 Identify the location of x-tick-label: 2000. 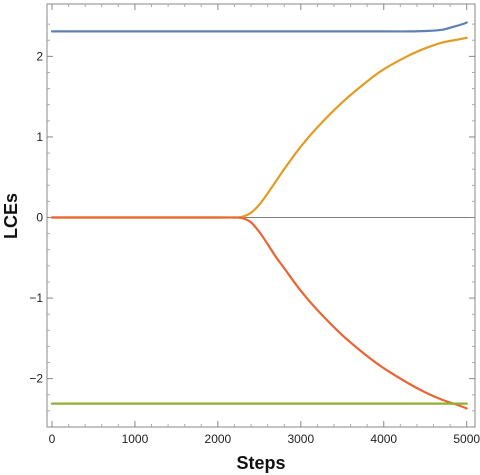
(218, 439).